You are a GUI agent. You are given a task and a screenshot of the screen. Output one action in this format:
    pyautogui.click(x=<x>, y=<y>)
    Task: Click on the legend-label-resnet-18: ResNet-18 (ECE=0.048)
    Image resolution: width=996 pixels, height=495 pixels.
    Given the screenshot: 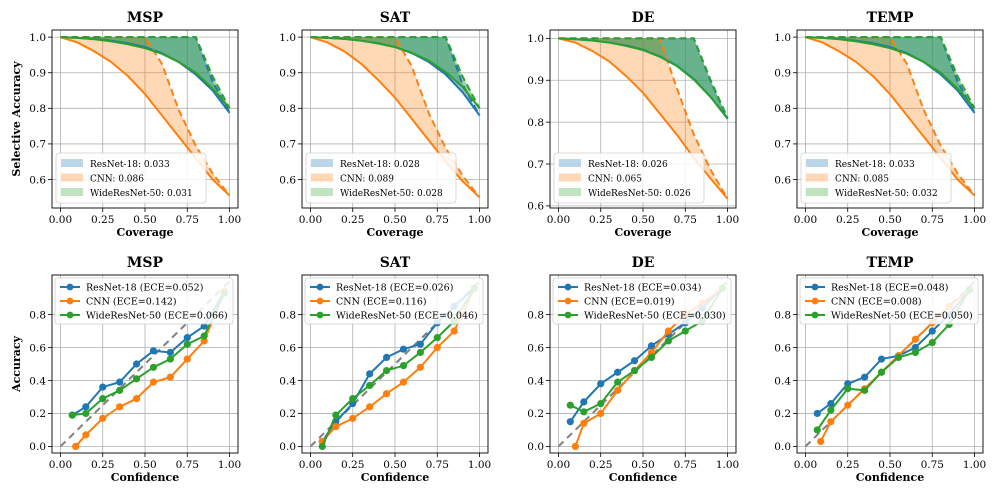 What is the action you would take?
    pyautogui.click(x=889, y=288)
    